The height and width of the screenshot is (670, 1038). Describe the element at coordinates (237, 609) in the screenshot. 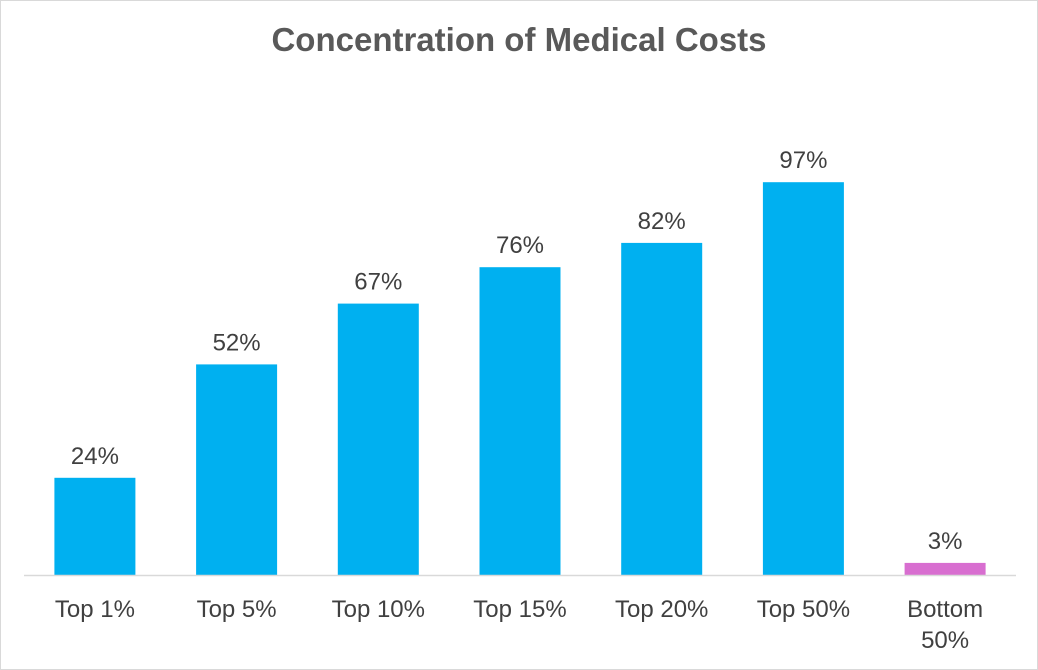

I see `x-tick-label-1: Top 5%` at that location.